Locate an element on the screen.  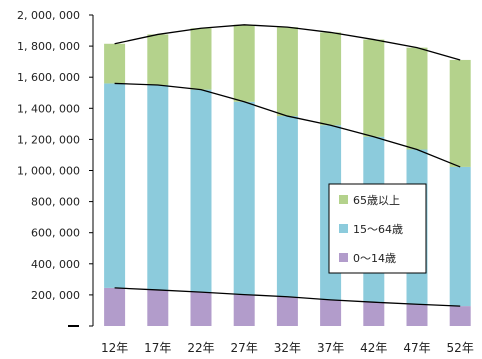
y-tick-label: 2, 000, 000 is located at coordinates (48, 15).